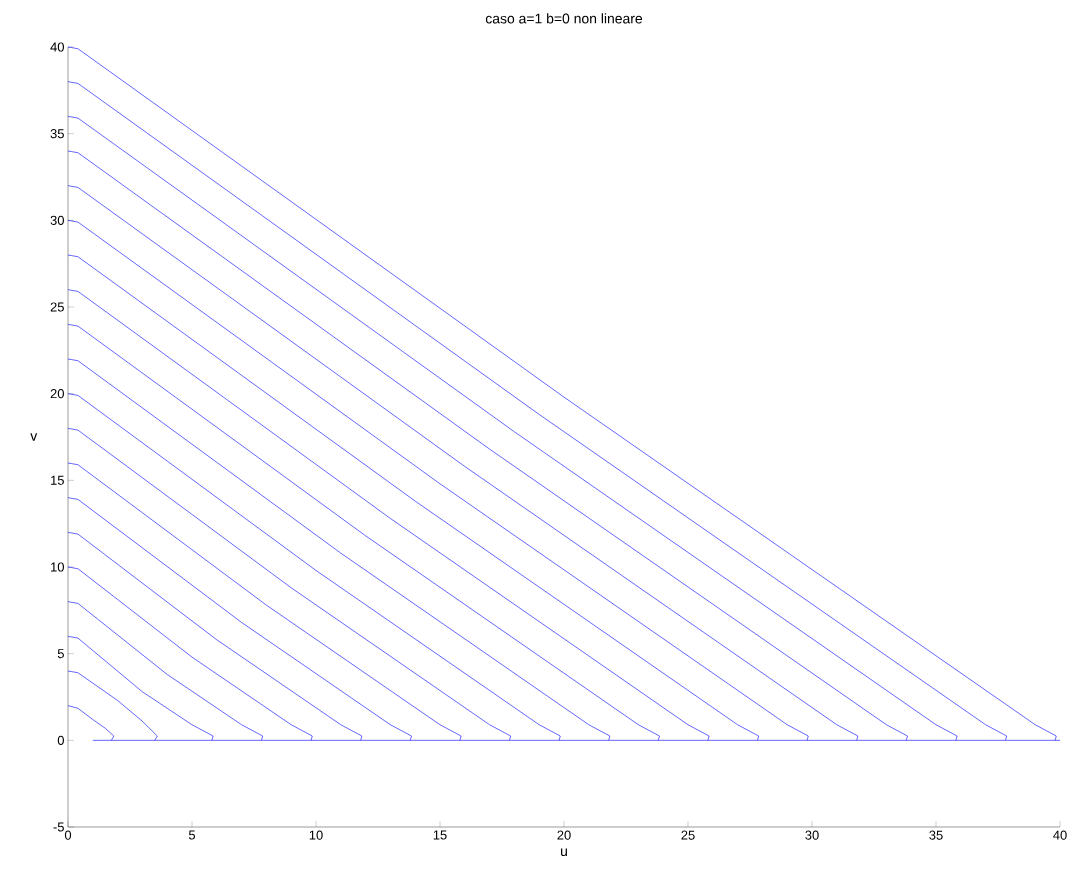 The width and height of the screenshot is (1081, 890). What do you see at coordinates (316, 835) in the screenshot?
I see `x-tick-label: 10` at bounding box center [316, 835].